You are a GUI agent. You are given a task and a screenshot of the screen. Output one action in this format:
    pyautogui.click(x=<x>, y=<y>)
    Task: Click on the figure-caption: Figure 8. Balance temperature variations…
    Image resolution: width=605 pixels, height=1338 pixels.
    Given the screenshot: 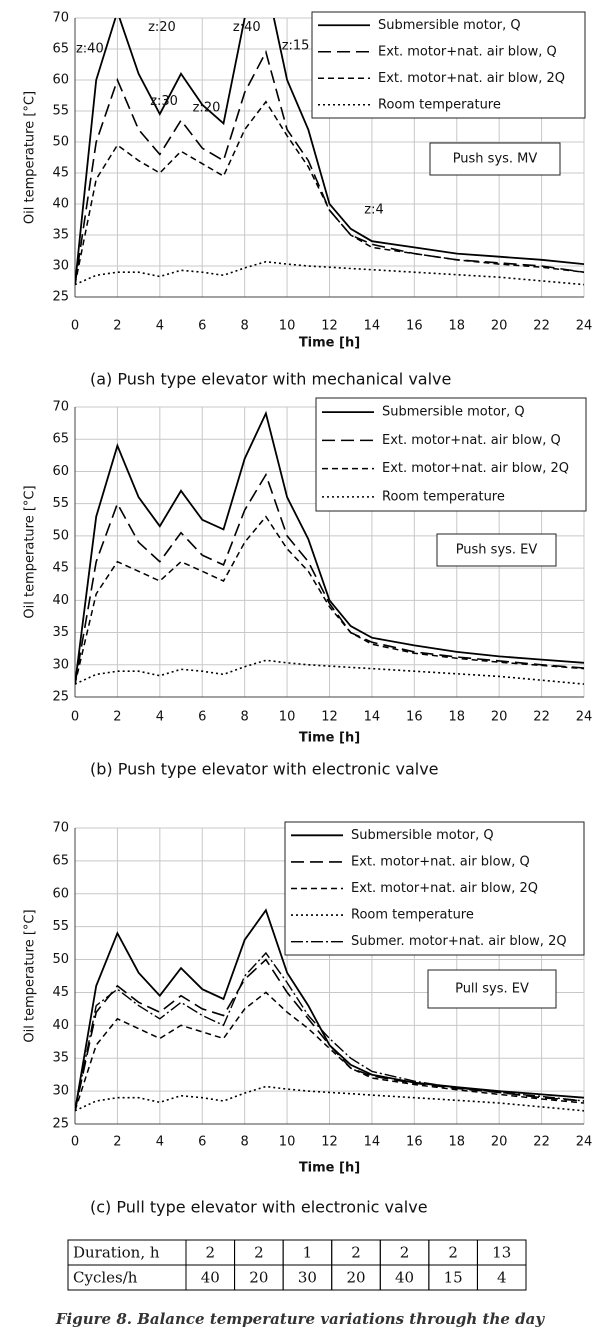 What is the action you would take?
    pyautogui.click(x=300, y=1319)
    